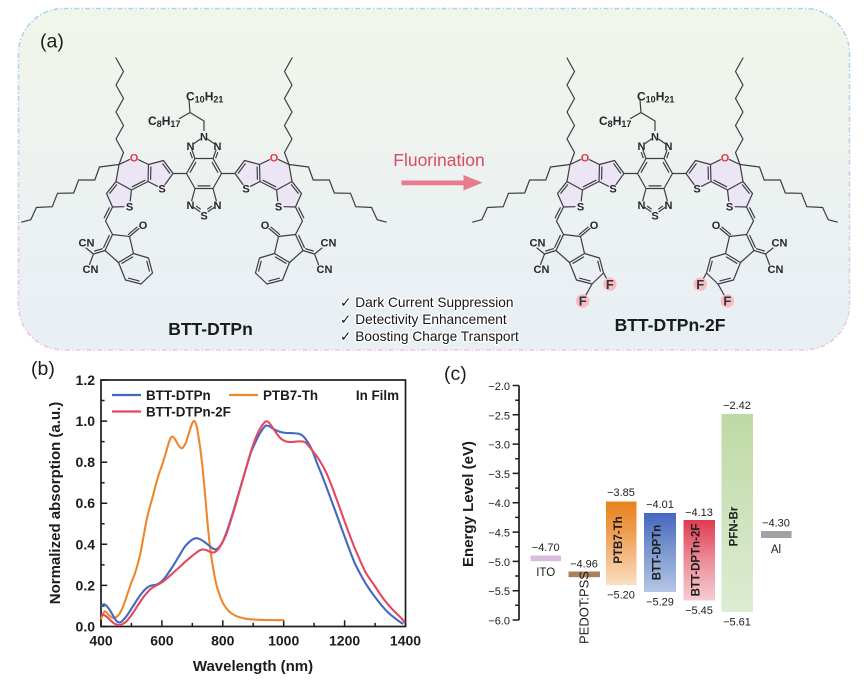 The image size is (864, 692). What do you see at coordinates (584, 565) in the screenshot?
I see `svg-text: −4.96` at bounding box center [584, 565].